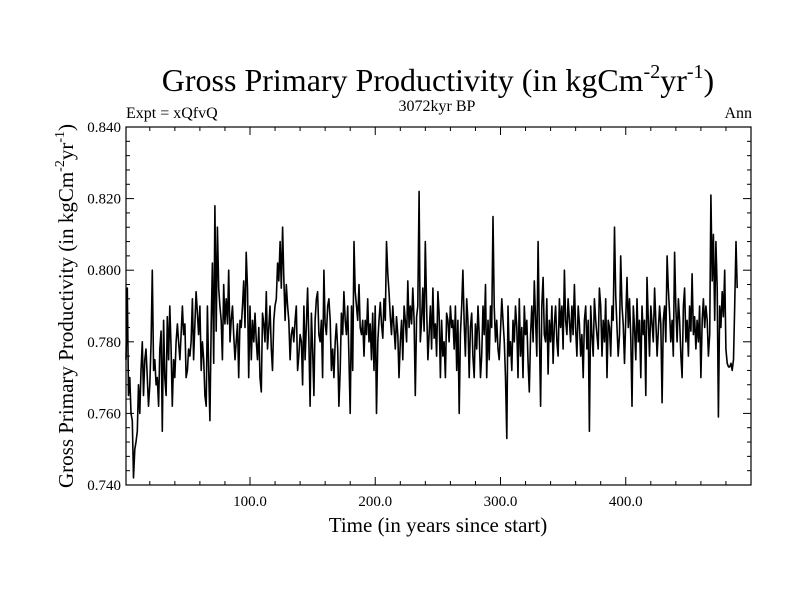  I want to click on y-tick-label: 0.800, so click(104, 271).